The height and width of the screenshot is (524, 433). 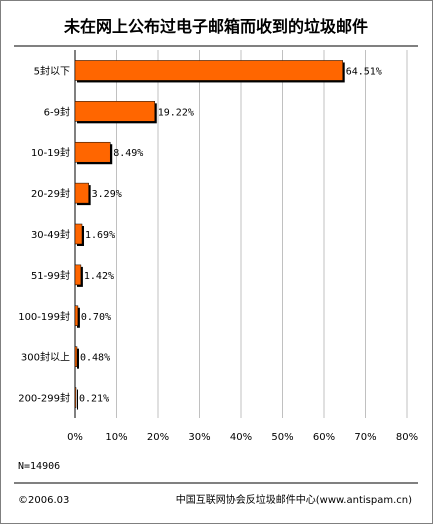 What do you see at coordinates (43, 500) in the screenshot?
I see `copyright-date: ©2006.03` at bounding box center [43, 500].